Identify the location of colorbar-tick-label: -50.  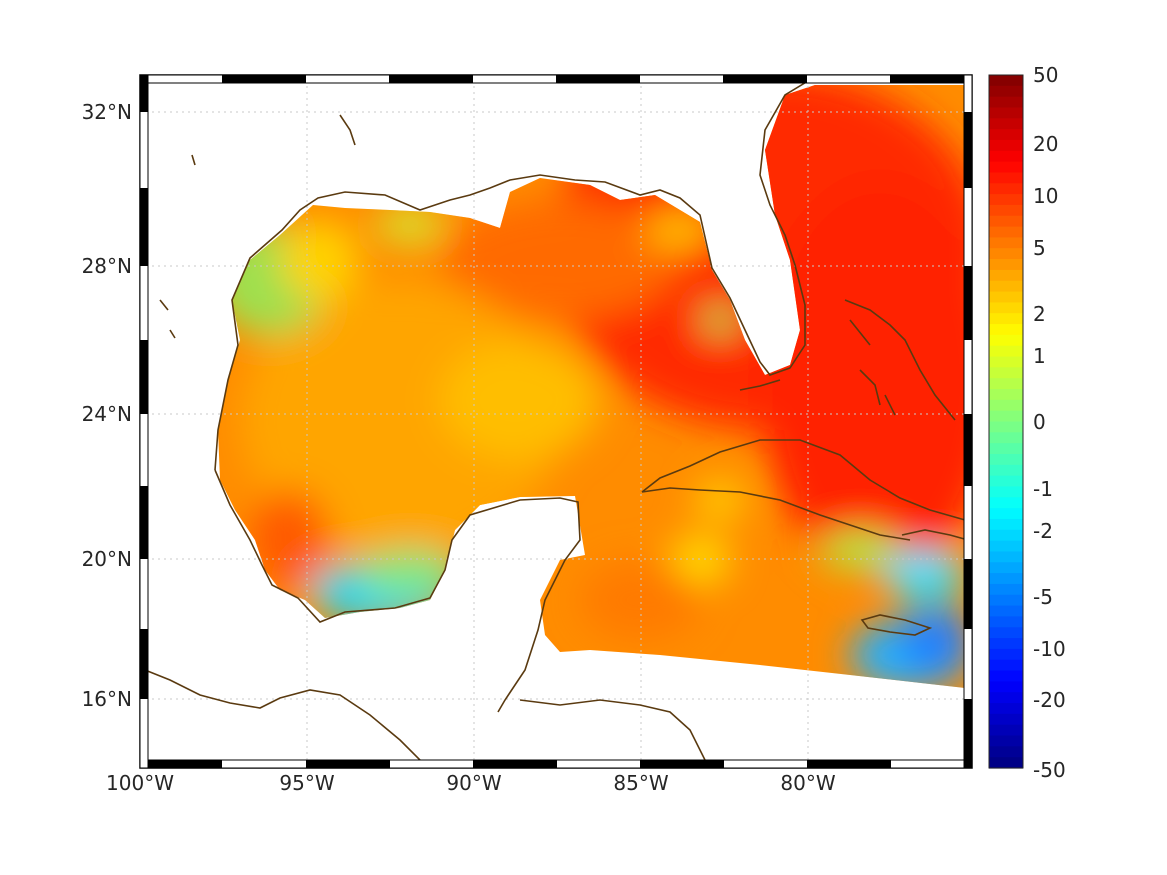
(1049, 770).